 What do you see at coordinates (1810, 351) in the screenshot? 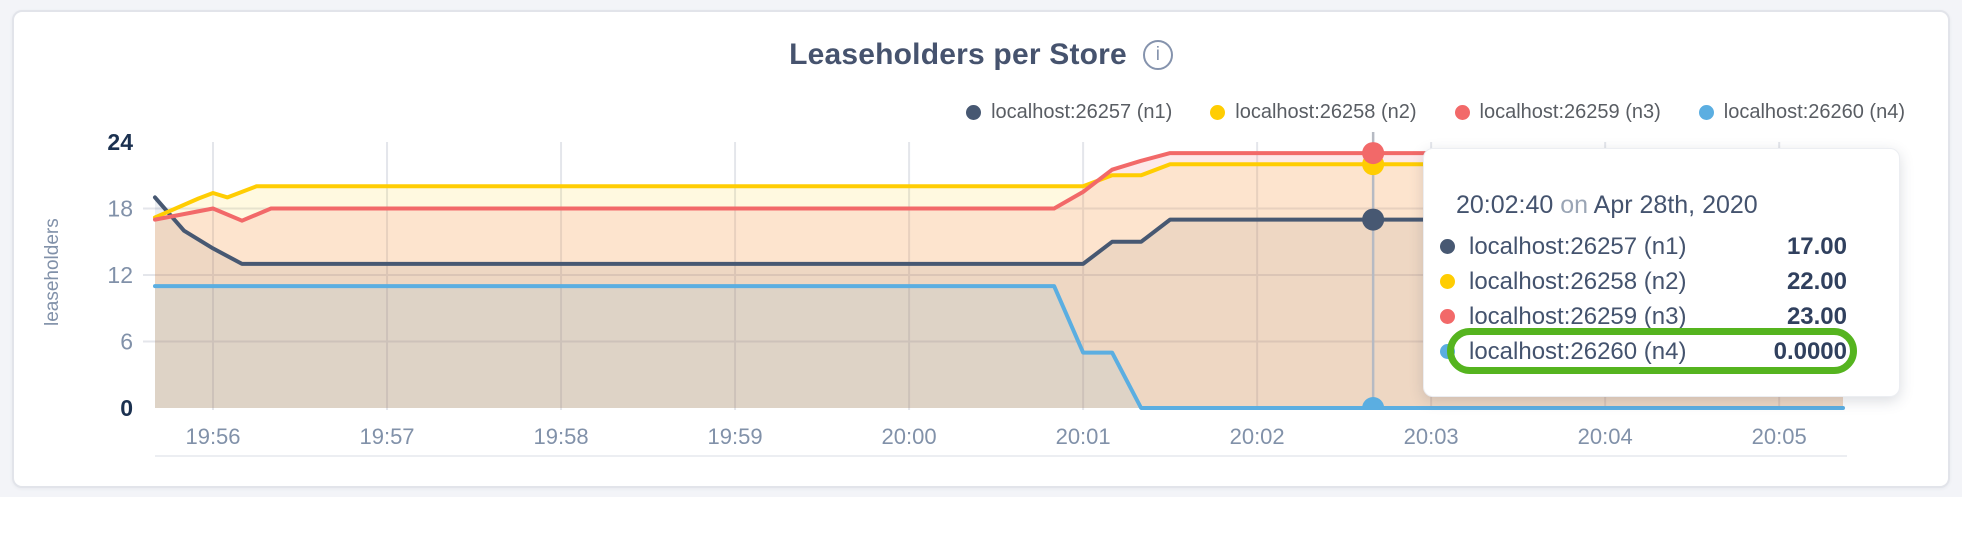
I see `tooltip-row-value: 0.0000` at bounding box center [1810, 351].